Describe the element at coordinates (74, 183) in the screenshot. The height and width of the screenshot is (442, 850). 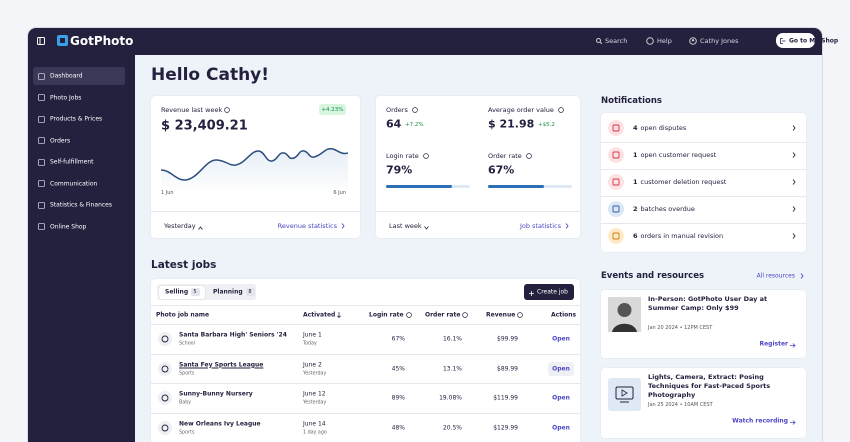
I see `nav-item: Communication` at that location.